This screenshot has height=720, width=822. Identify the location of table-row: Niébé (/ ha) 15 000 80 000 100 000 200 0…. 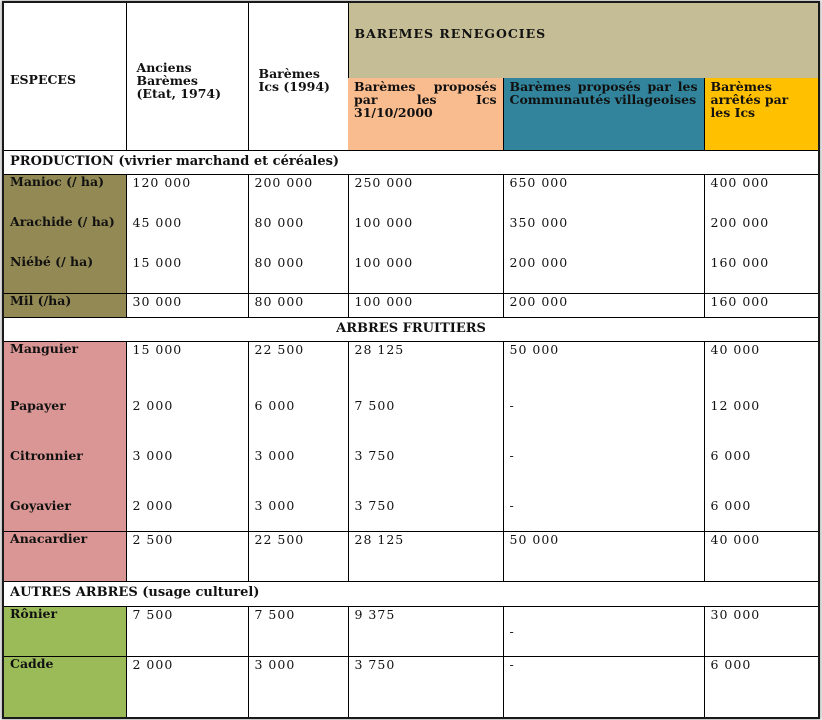
(411, 274).